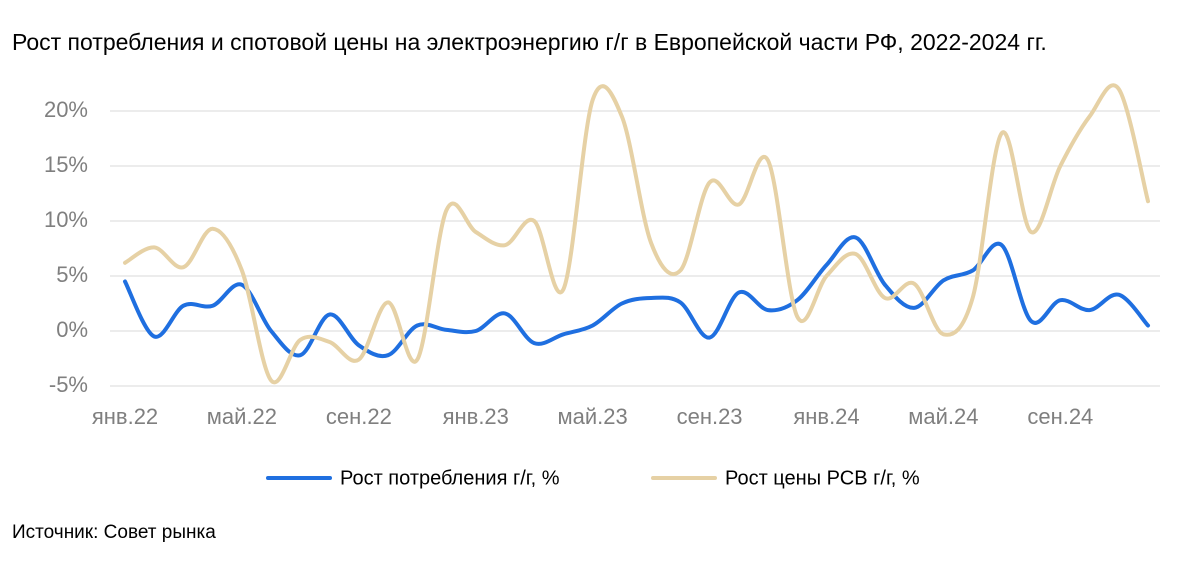 This screenshot has width=1200, height=562. I want to click on y-tick-label: -5%, so click(68, 384).